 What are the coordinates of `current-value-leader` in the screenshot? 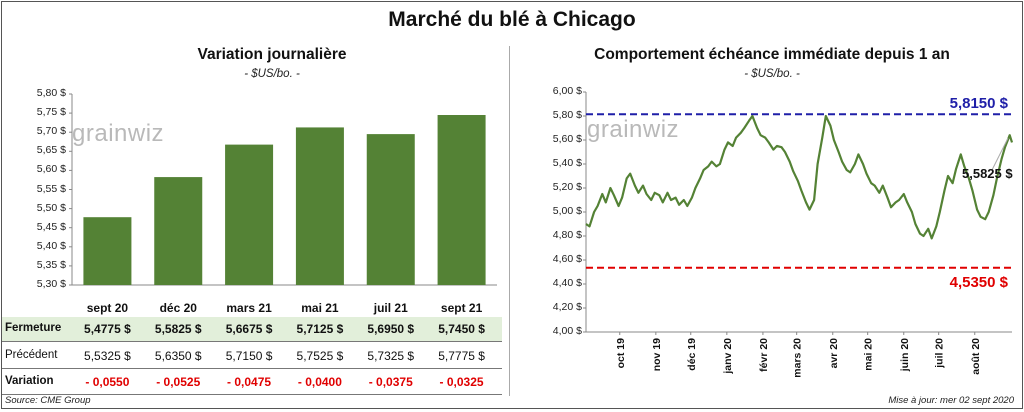 It's located at (1000, 154).